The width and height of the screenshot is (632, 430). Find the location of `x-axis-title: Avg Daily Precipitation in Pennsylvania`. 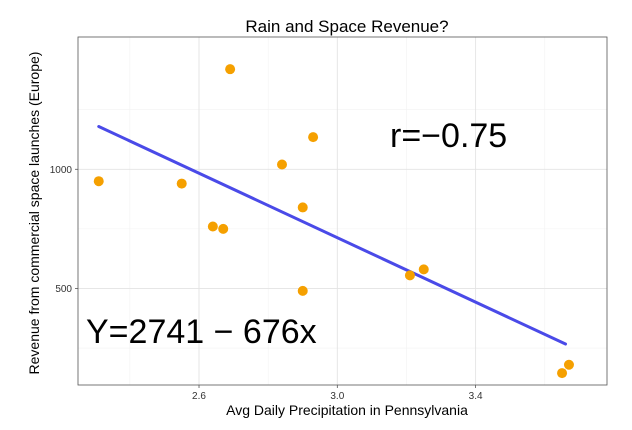

x-axis-title: Avg Daily Precipitation in Pennsylvania is located at coordinates (347, 410).